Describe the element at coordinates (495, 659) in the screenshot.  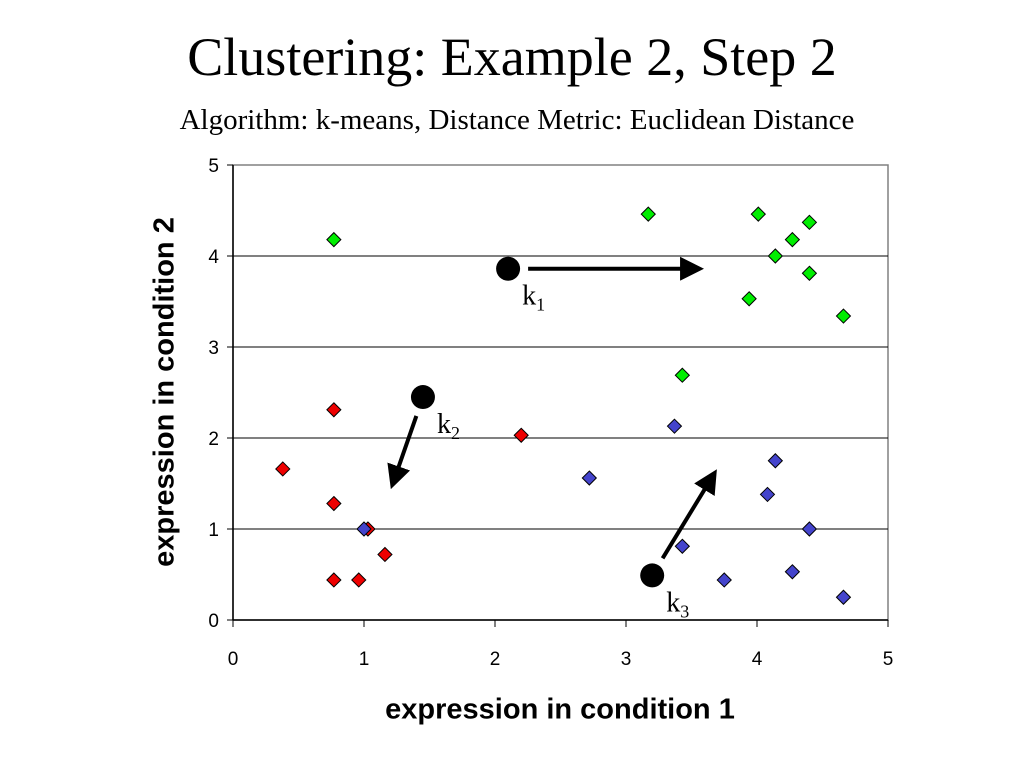
I see `x-tick-label: 2` at that location.